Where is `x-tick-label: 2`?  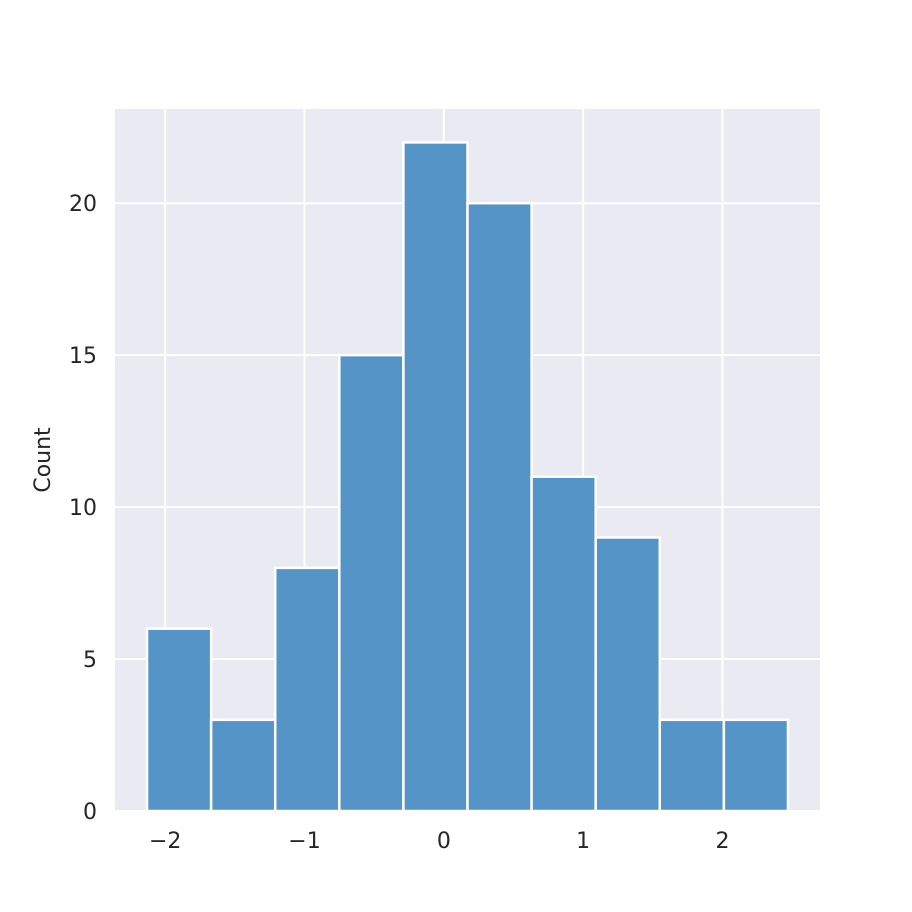
x-tick-label: 2 is located at coordinates (722, 841).